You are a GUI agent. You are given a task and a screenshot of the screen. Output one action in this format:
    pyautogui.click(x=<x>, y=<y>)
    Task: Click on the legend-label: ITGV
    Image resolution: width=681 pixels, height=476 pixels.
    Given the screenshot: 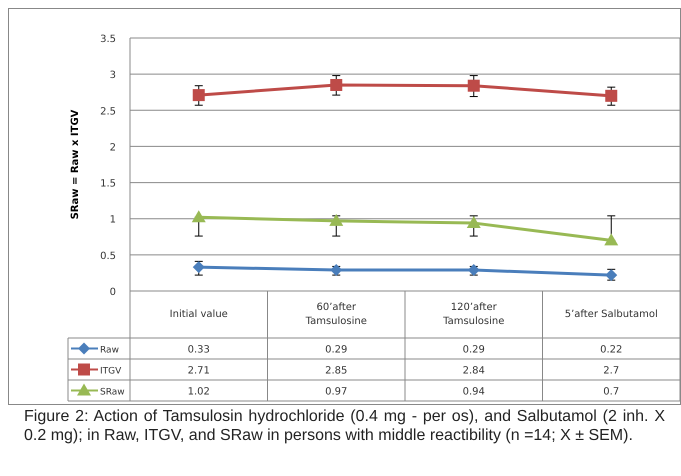 What is the action you would take?
    pyautogui.click(x=111, y=371)
    